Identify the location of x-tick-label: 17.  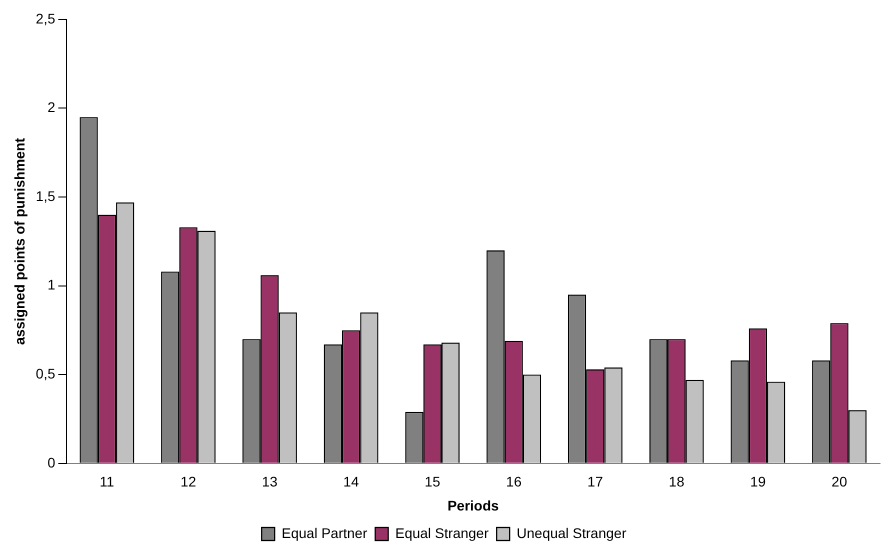
(595, 482).